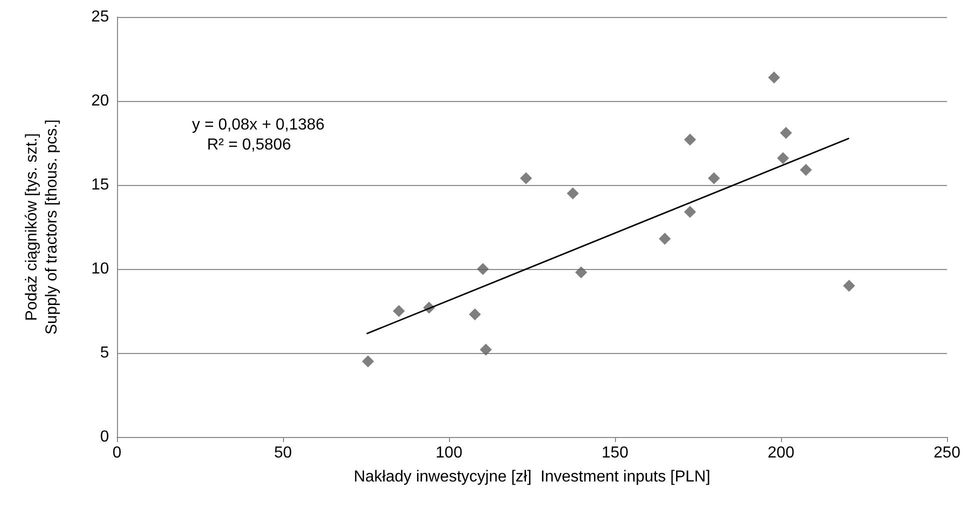  Describe the element at coordinates (781, 453) in the screenshot. I see `x-tick-label: 200` at that location.